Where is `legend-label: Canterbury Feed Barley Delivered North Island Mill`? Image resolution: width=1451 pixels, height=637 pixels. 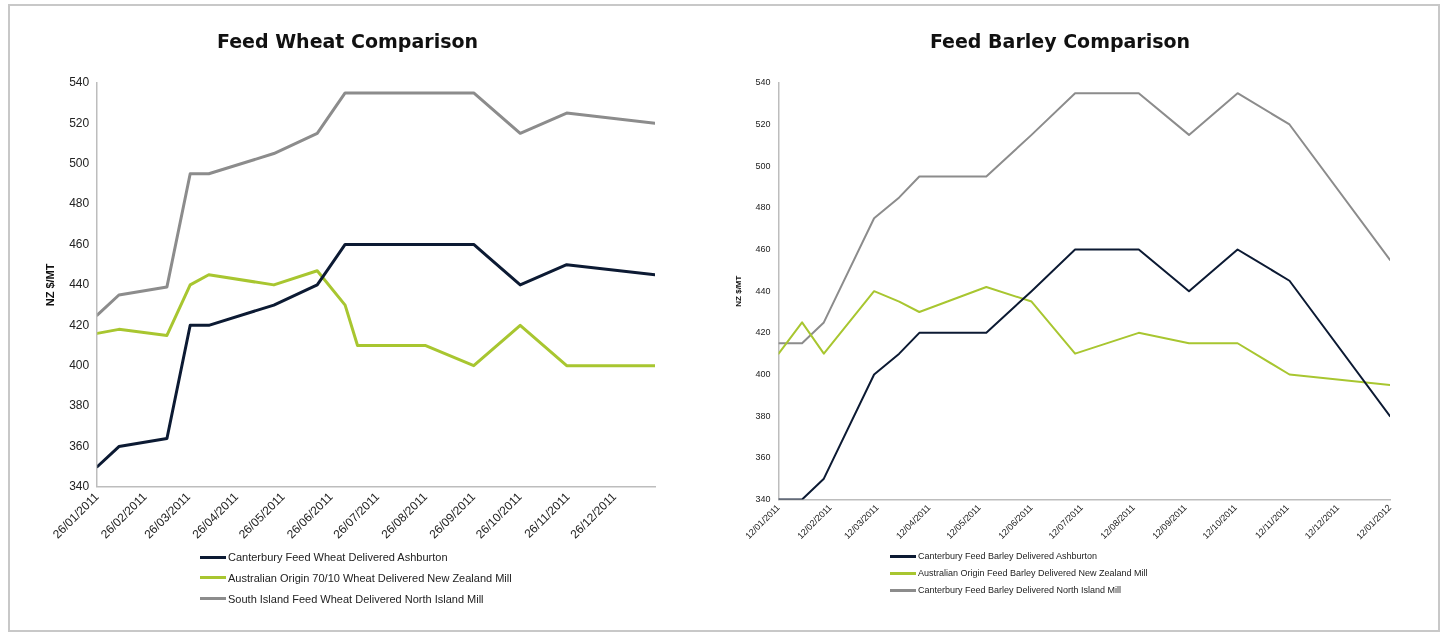
legend-label: Canterbury Feed Barley Delivered North Island Mill is located at coordinates (1020, 590).